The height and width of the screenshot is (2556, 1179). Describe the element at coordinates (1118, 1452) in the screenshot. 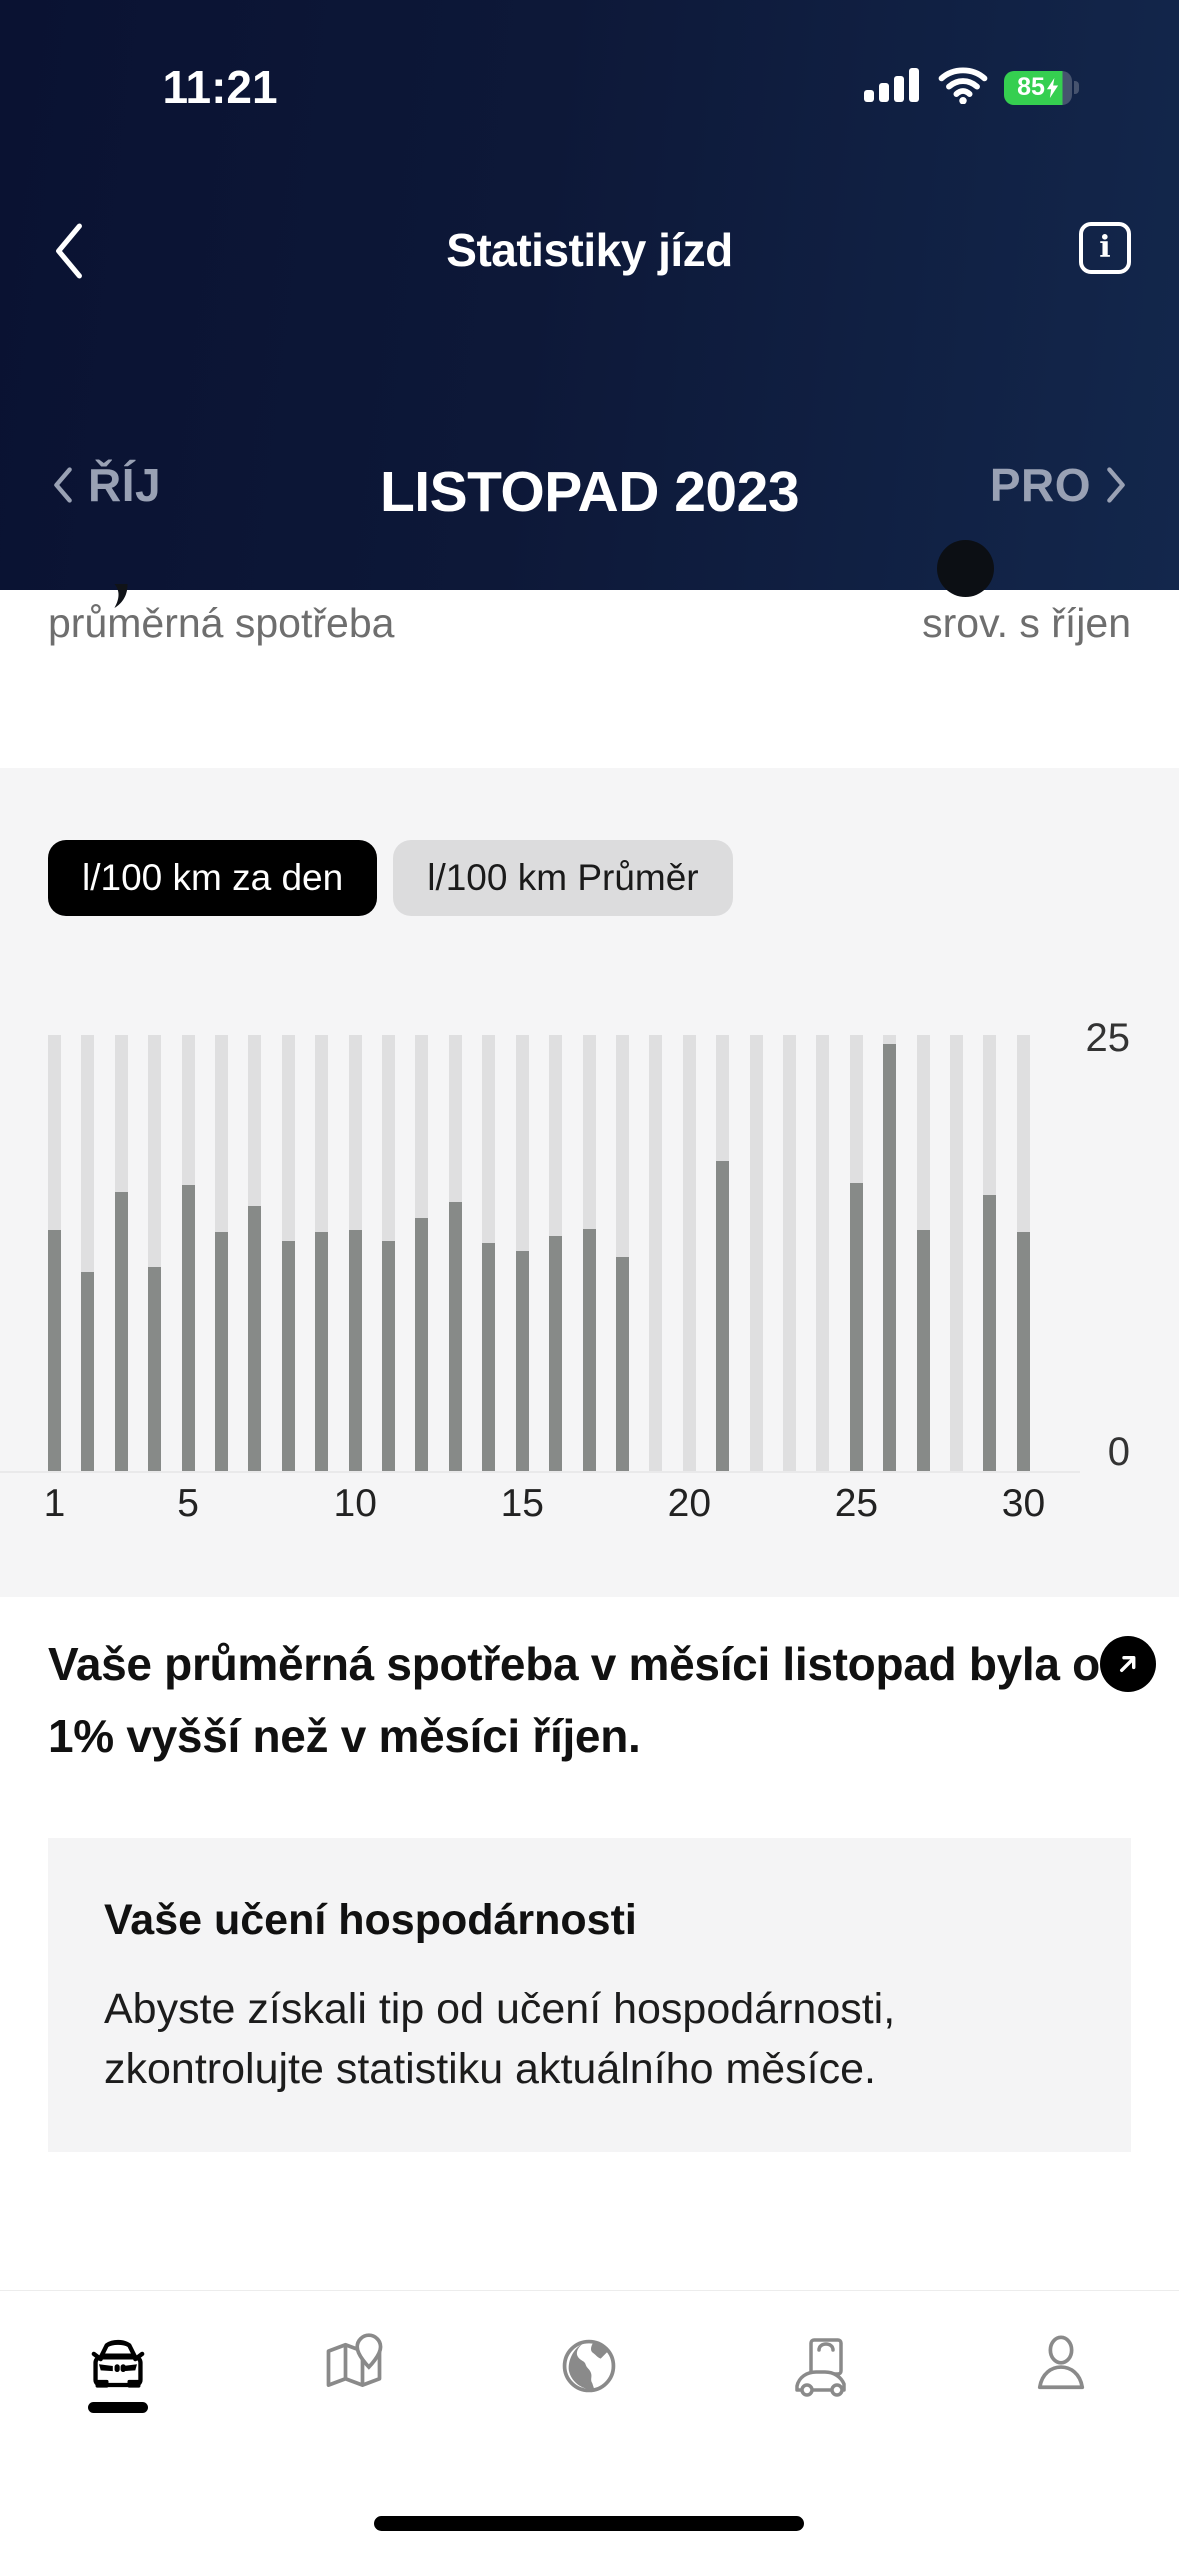

I see `y-axis-min-label: 0` at that location.